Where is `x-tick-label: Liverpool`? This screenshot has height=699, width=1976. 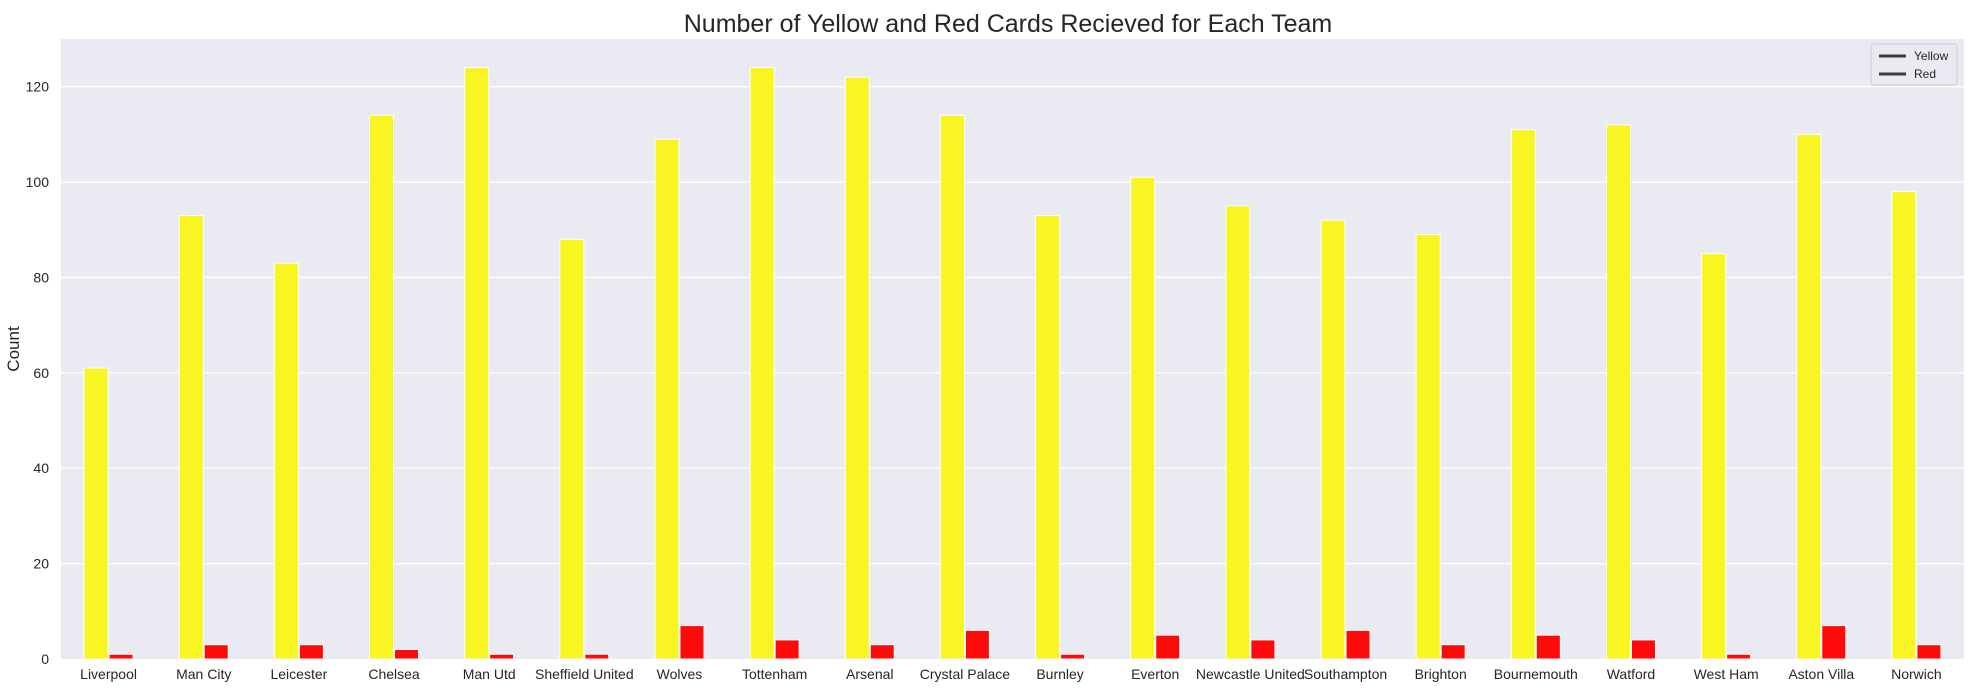 x-tick-label: Liverpool is located at coordinates (108, 674).